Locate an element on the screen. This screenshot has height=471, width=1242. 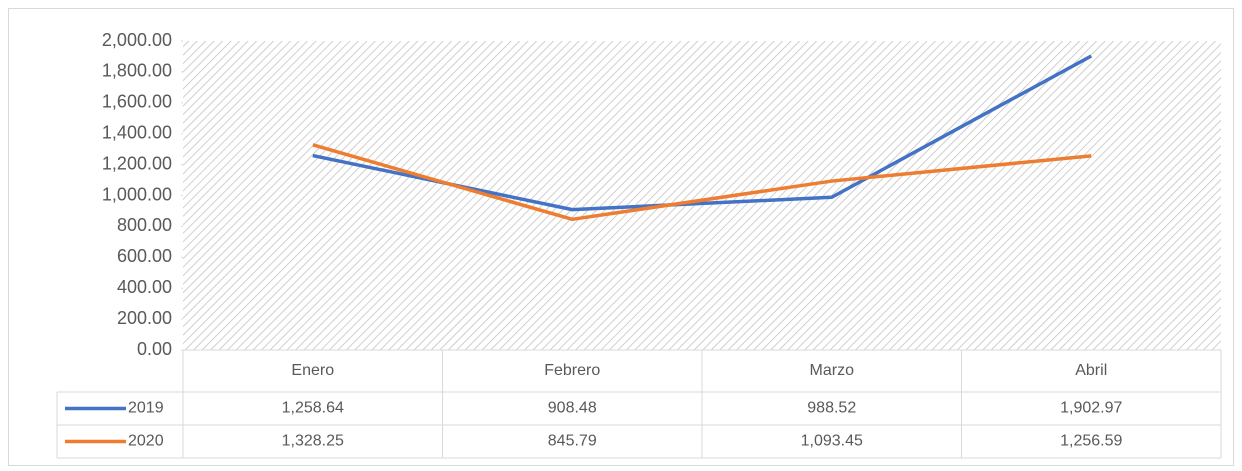
y-tick-label: 2,000.00 is located at coordinates (137, 40).